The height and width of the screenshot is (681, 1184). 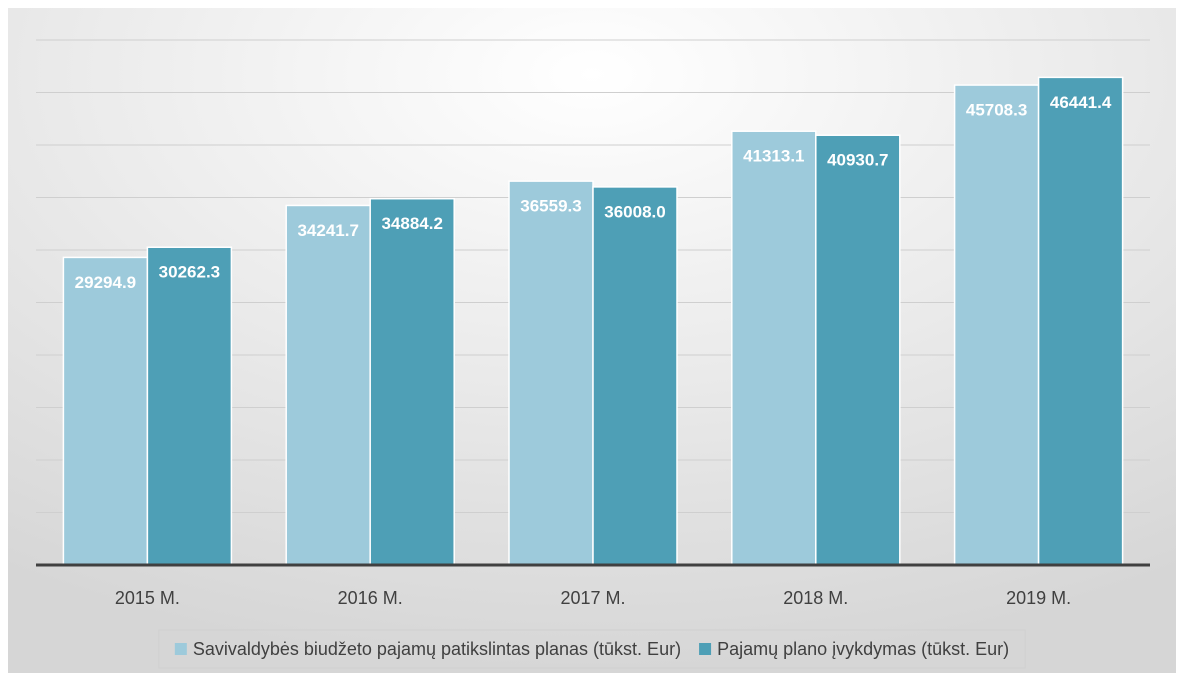 I want to click on x-tick-label: 2019 M., so click(x=1038, y=598).